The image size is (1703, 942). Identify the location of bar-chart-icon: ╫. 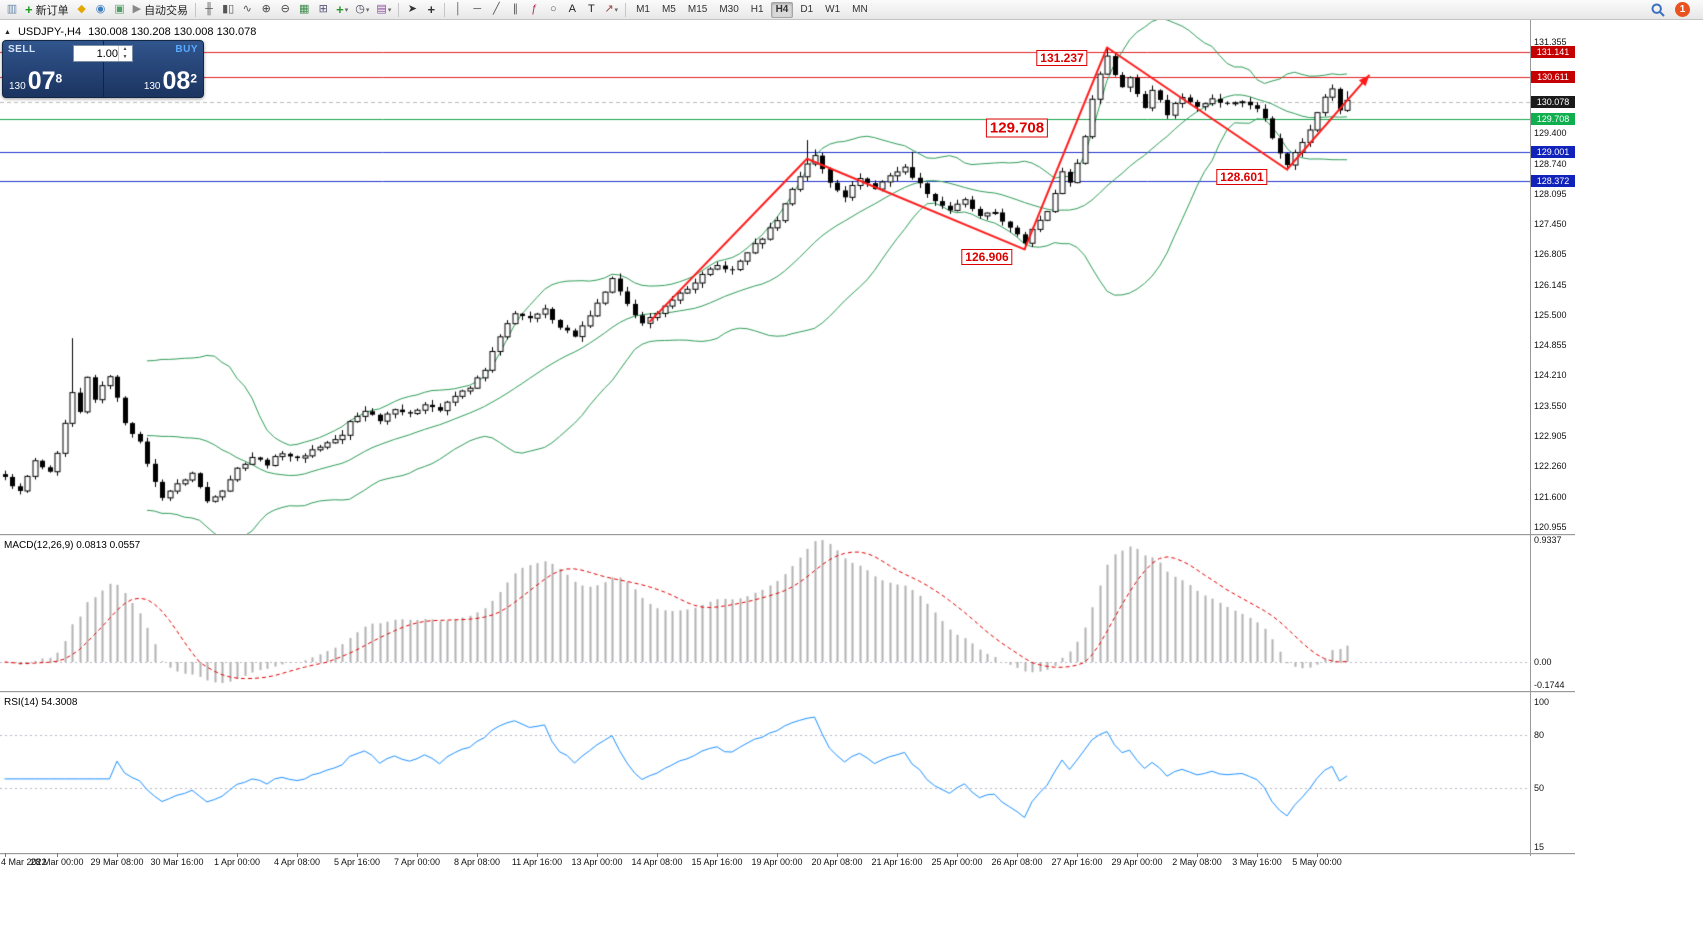
(209, 10).